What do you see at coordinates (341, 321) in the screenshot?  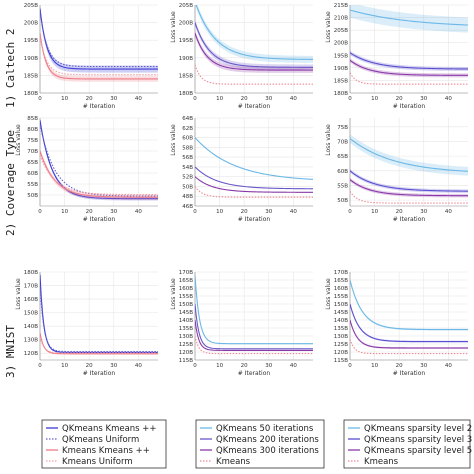 I see `y-tick-label: 140B` at bounding box center [341, 321].